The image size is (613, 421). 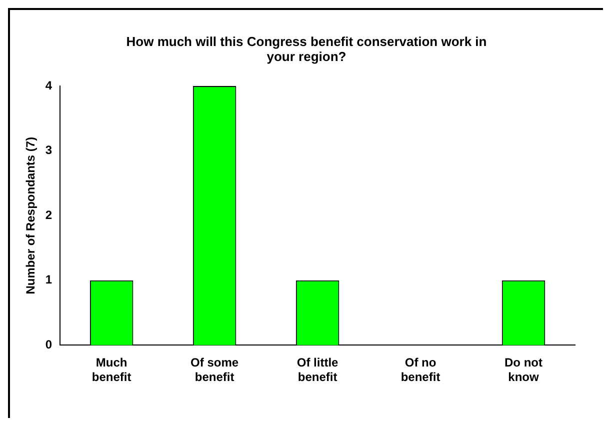 What do you see at coordinates (48, 215) in the screenshot?
I see `y-tick-label: 2` at bounding box center [48, 215].